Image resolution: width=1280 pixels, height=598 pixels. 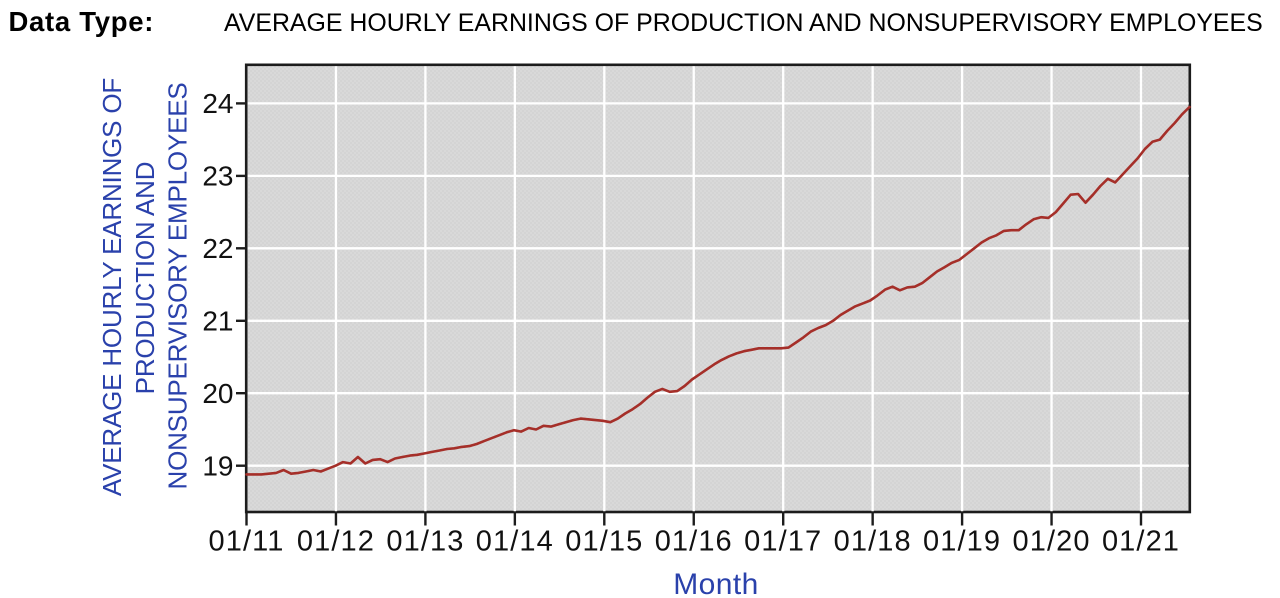 What do you see at coordinates (715, 583) in the screenshot?
I see `svg-text: Month` at bounding box center [715, 583].